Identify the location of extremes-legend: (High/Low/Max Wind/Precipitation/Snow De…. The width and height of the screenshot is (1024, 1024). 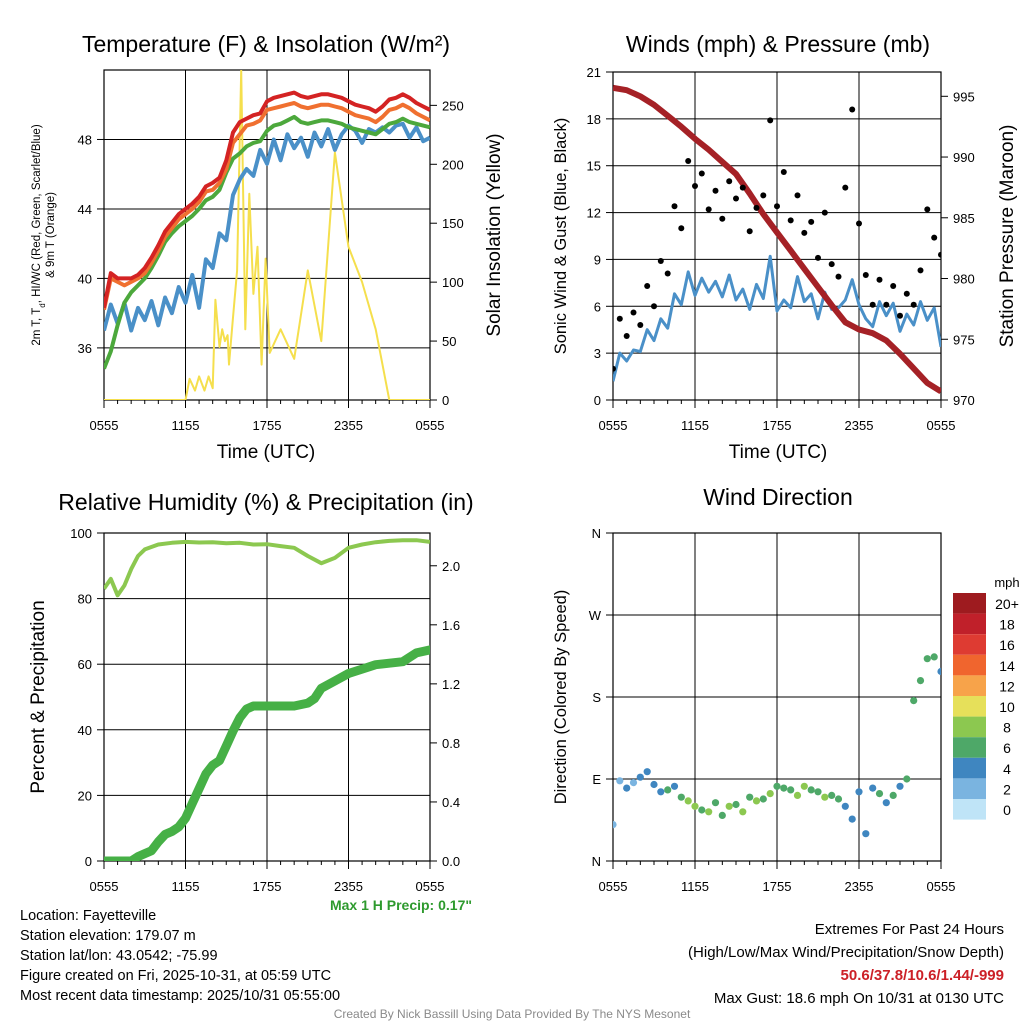
(846, 952).